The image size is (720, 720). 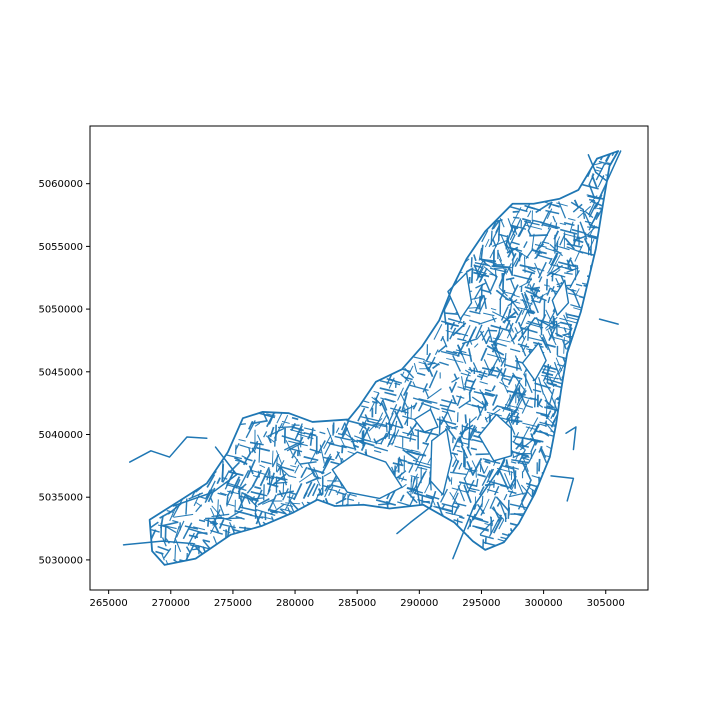 What do you see at coordinates (544, 603) in the screenshot?
I see `x-tick-label: 300000` at bounding box center [544, 603].